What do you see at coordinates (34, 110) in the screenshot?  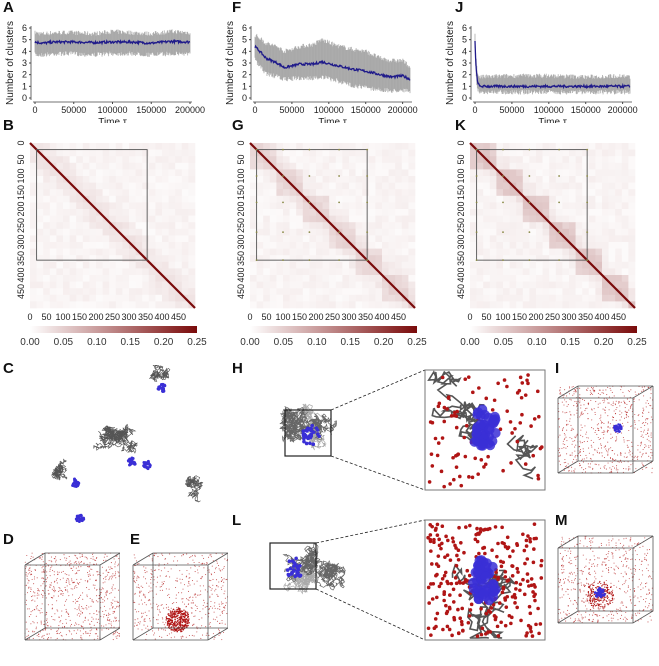 I see `x-tick-label: 0` at bounding box center [34, 110].